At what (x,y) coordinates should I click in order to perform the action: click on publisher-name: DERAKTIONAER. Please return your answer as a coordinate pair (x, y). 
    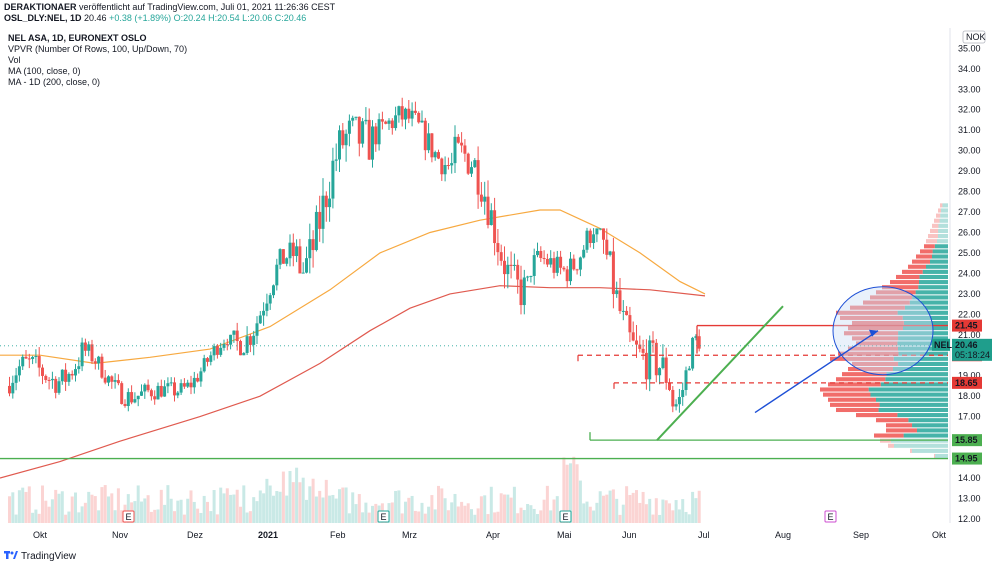
    Looking at the image, I should click on (40, 7).